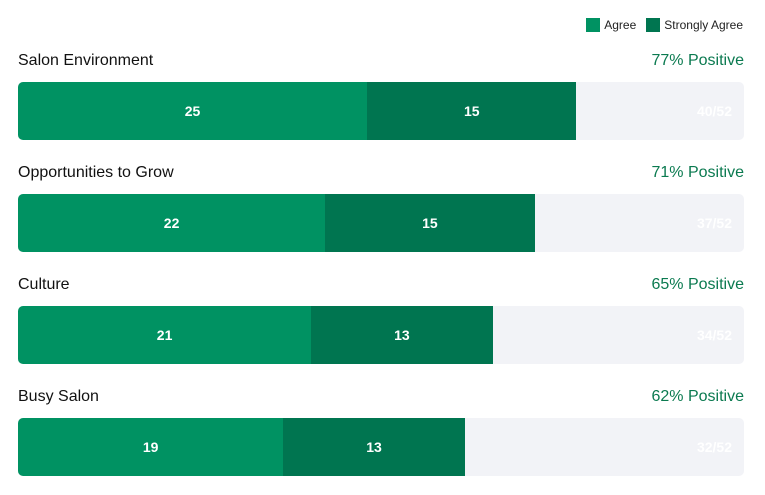 The width and height of the screenshot is (765, 495). What do you see at coordinates (44, 284) in the screenshot?
I see `category-label: Culture` at bounding box center [44, 284].